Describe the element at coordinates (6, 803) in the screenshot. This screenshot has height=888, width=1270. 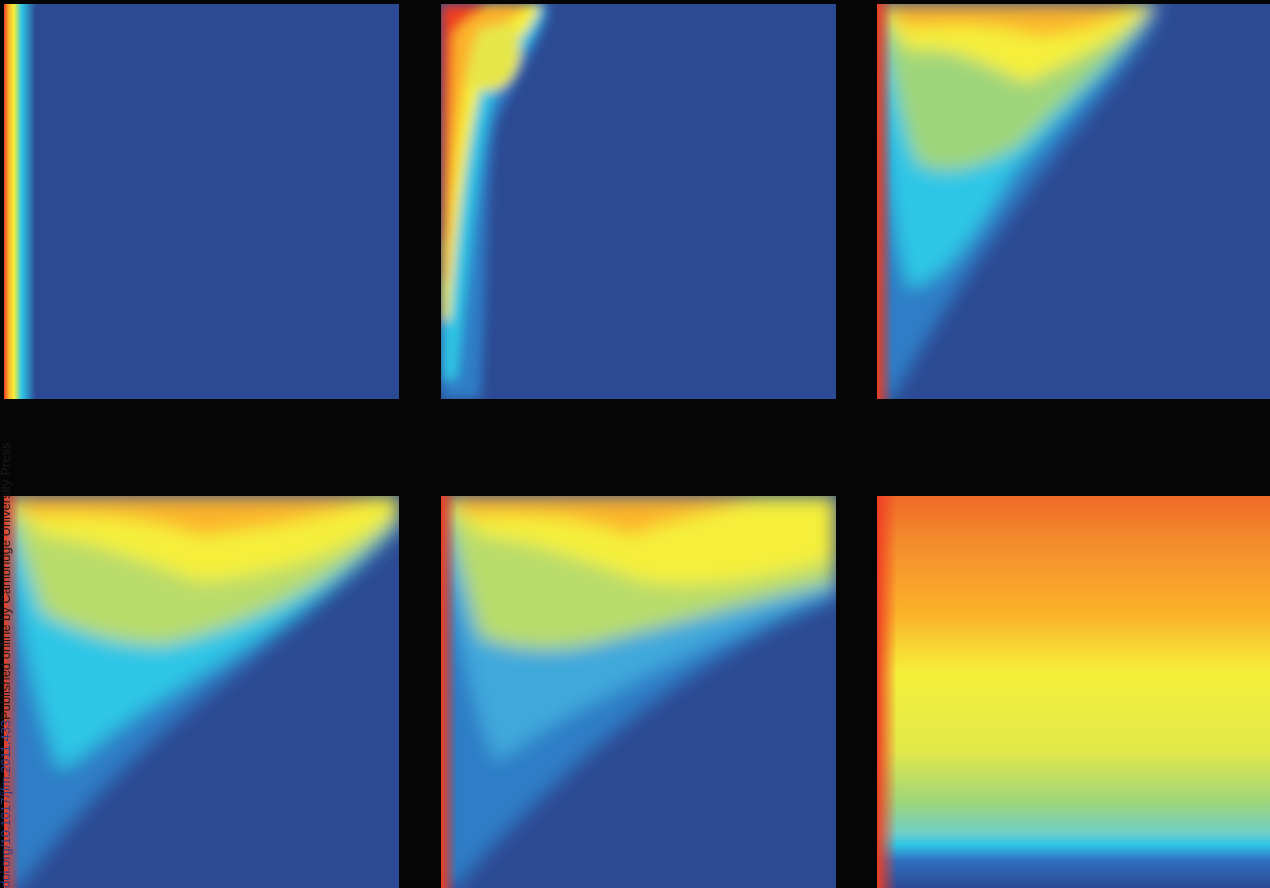
I see `doi-link: doi.org/10.1017/jfm.2011.433` at that location.